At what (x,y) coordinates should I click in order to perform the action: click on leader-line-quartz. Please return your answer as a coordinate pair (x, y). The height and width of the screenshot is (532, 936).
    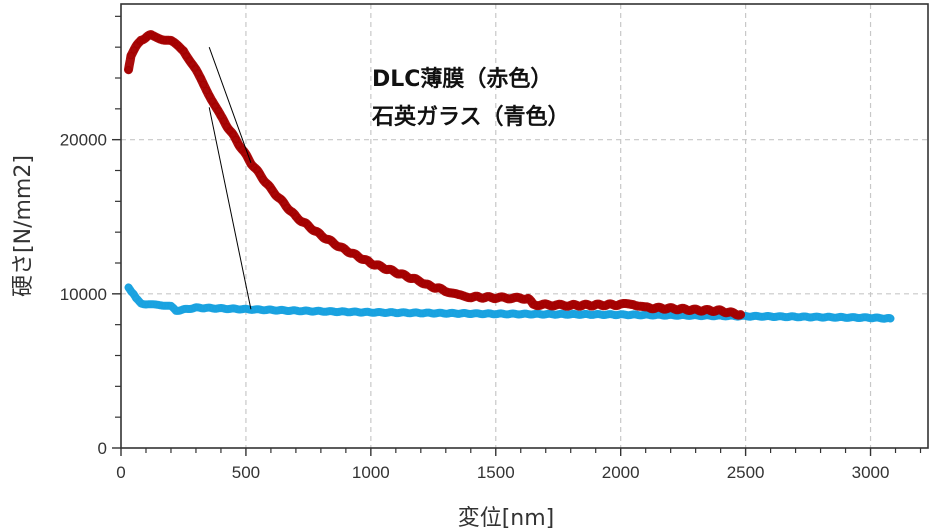
    Looking at the image, I should click on (230, 208).